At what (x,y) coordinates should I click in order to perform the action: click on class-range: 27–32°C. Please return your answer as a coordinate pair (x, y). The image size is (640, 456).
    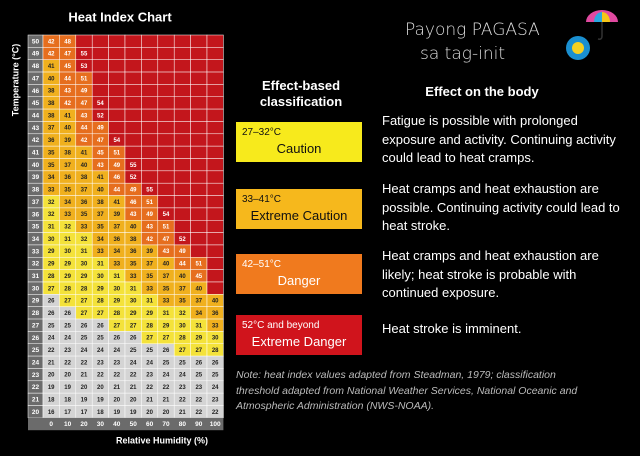
    Looking at the image, I should click on (262, 132).